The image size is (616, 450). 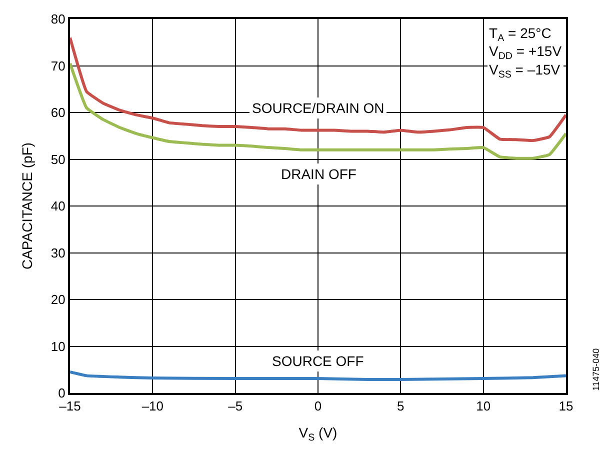 I want to click on y-tick-label: 10, so click(x=58, y=346).